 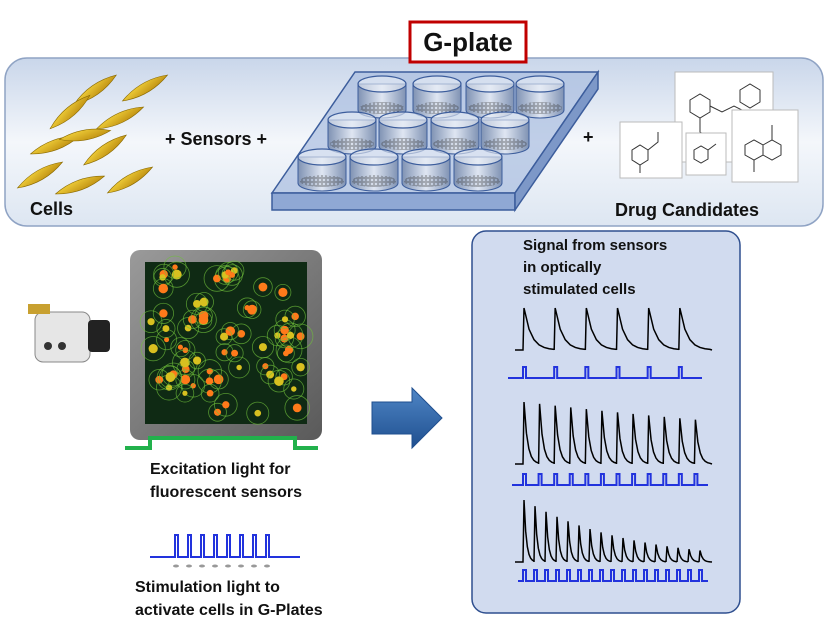 I want to click on excitation-text: fluorescent sensors, so click(x=226, y=492).